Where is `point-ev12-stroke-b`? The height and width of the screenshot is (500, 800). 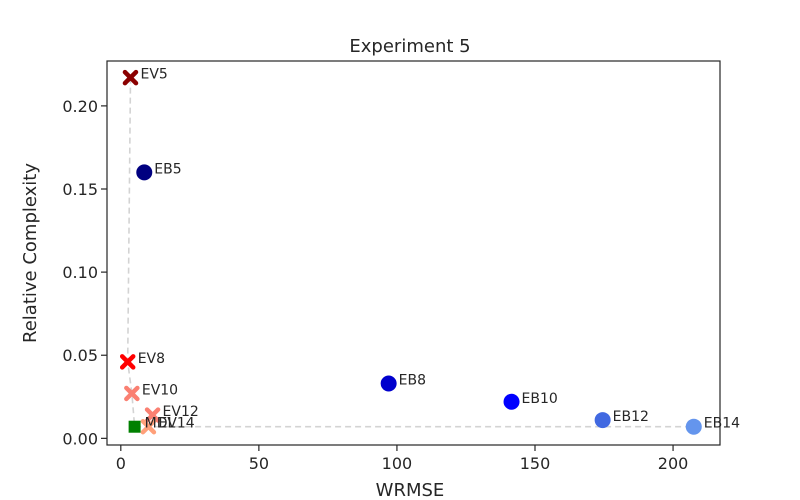 point-ev12-stroke-b is located at coordinates (152, 415).